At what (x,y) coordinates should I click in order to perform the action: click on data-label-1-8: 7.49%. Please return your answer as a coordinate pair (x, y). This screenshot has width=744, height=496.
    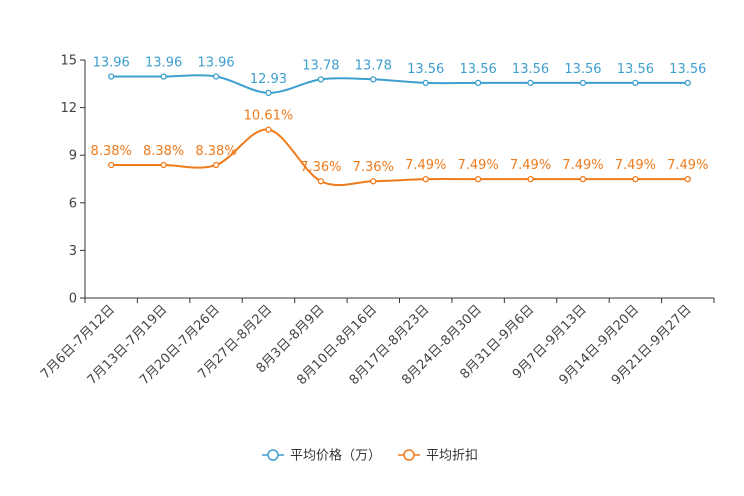
    Looking at the image, I should click on (530, 165).